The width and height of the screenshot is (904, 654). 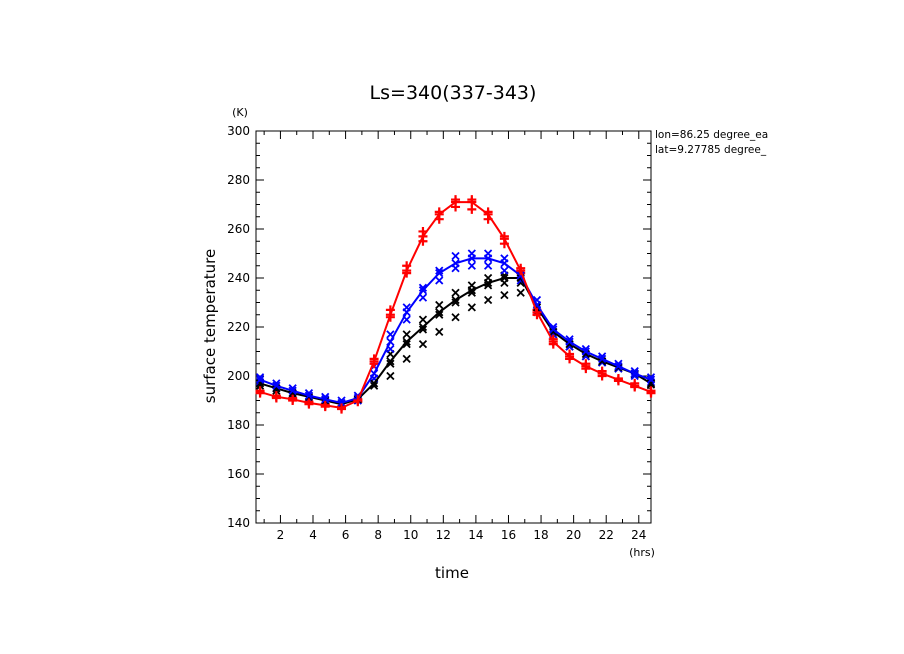 What do you see at coordinates (238, 327) in the screenshot?
I see `y-tick-label: 220` at bounding box center [238, 327].